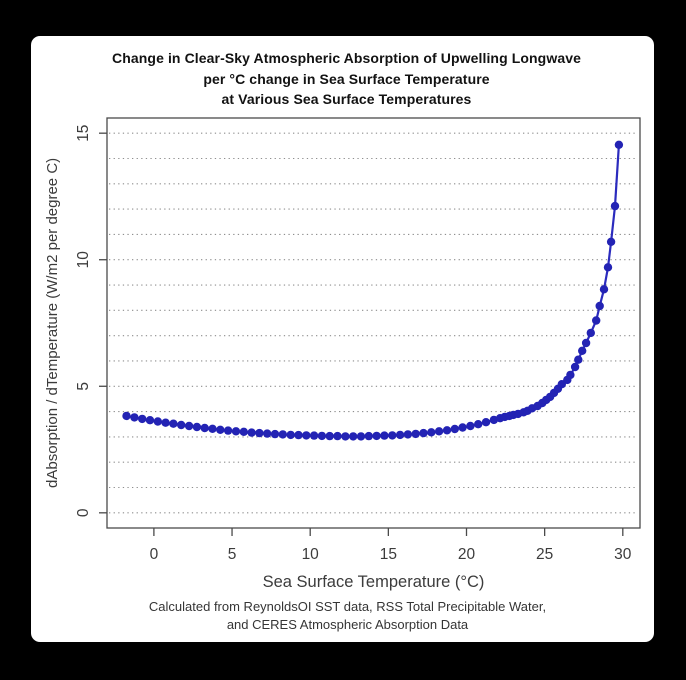 Image resolution: width=686 pixels, height=680 pixels. Describe the element at coordinates (388, 554) in the screenshot. I see `x-tick-label: 15` at that location.